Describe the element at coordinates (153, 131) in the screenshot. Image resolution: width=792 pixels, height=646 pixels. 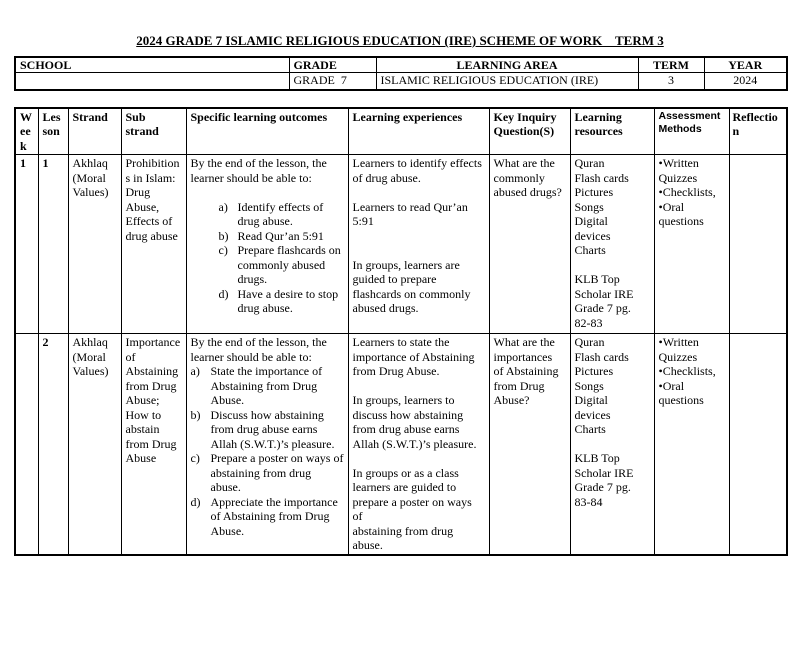
I see `col-header-sub-strand: Sub strand` at that location.